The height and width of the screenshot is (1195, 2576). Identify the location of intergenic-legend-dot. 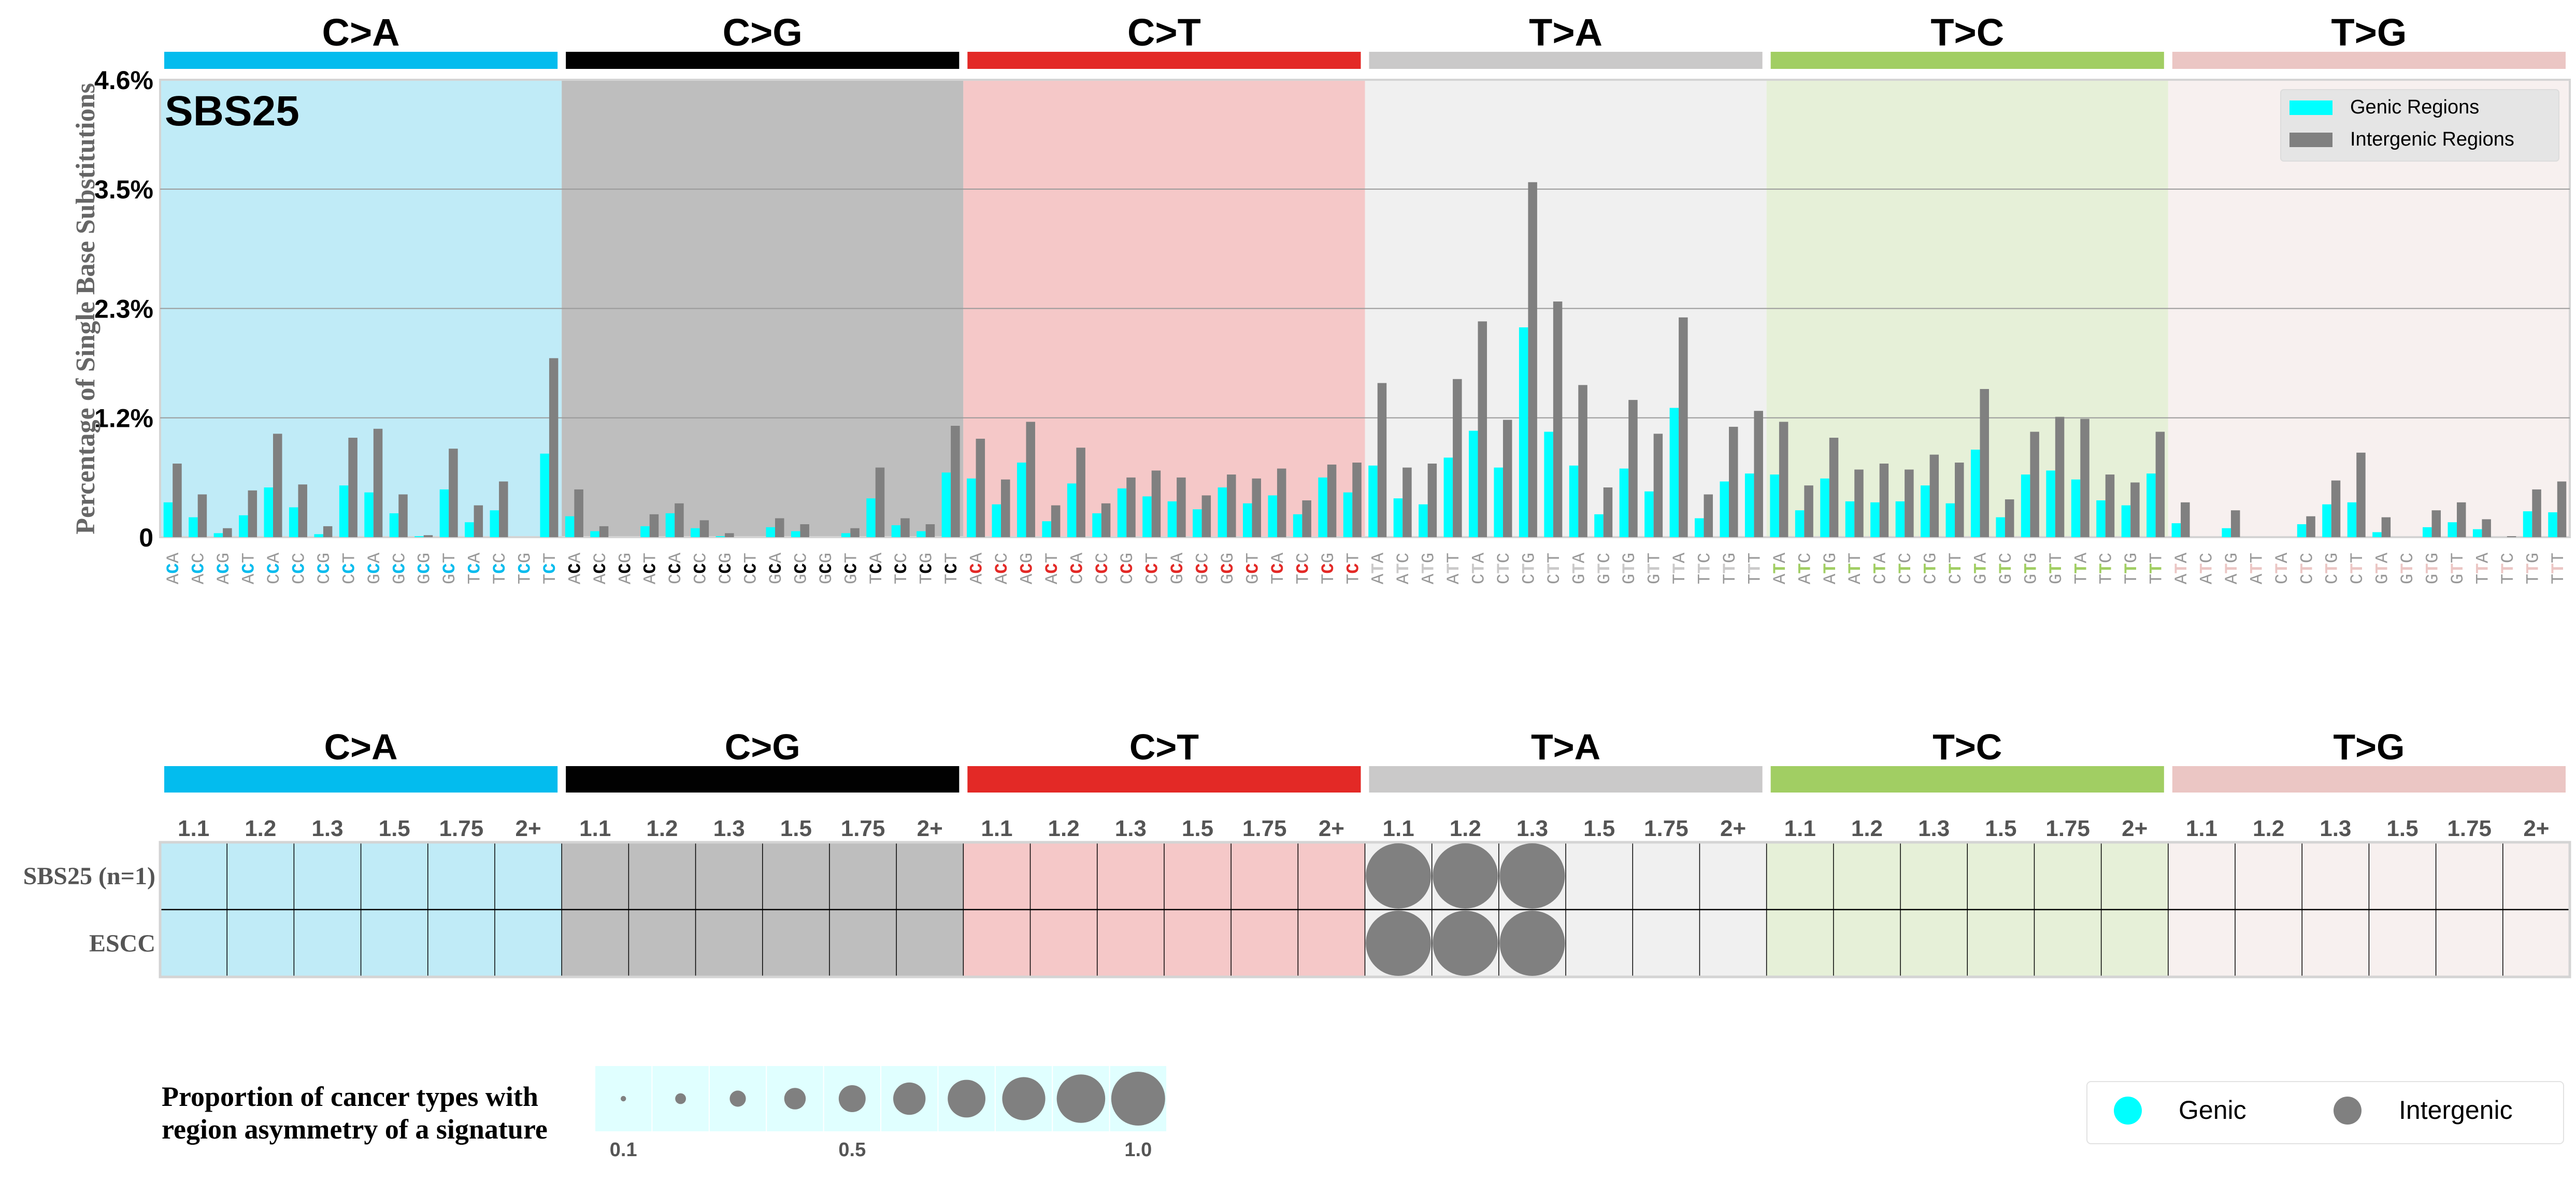
(2348, 1111).